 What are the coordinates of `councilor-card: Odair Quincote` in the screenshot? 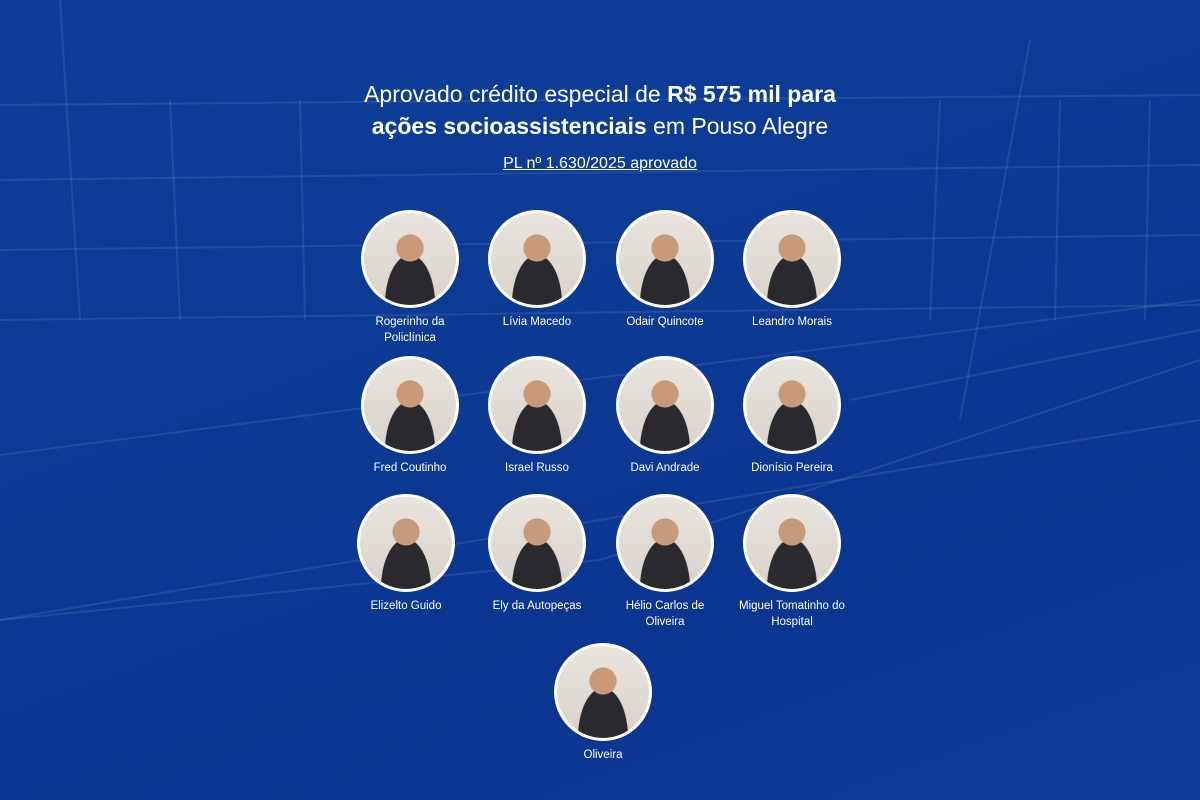 It's located at (665, 270).